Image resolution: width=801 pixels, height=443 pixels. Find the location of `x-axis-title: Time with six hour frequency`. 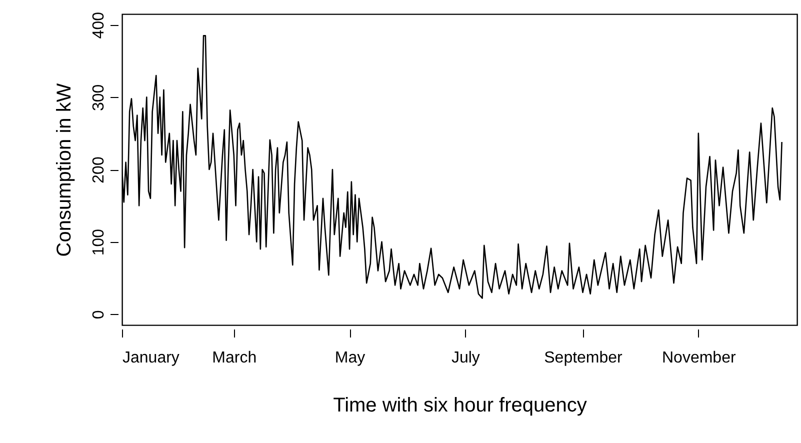

x-axis-title: Time with six hour frequency is located at coordinates (460, 405).